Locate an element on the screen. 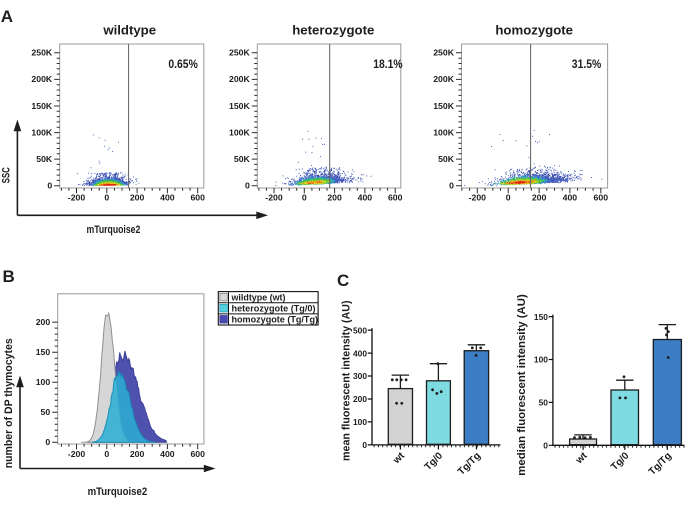 This screenshot has width=696, height=506. svg-text: heterozygote is located at coordinates (333, 30).